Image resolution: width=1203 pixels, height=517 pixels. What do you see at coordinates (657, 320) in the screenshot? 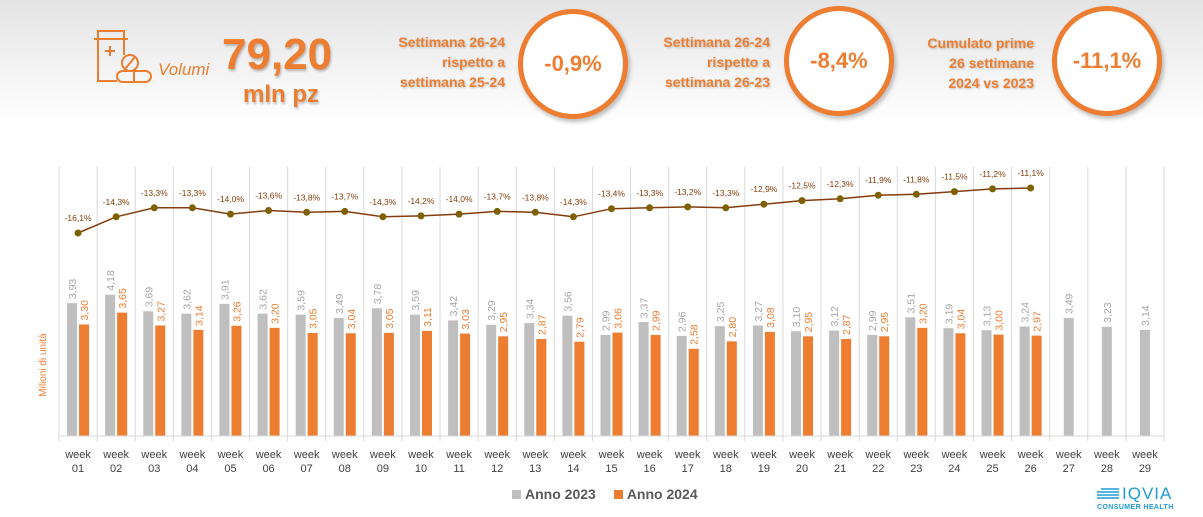
I see `data-label-2024: 2,99` at bounding box center [657, 320].